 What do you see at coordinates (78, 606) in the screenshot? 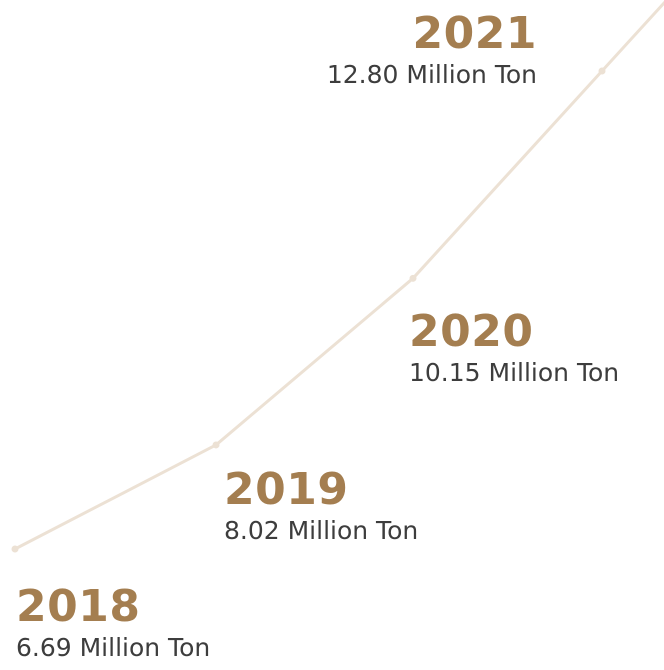
I see `year-label-2018: 2018` at bounding box center [78, 606].